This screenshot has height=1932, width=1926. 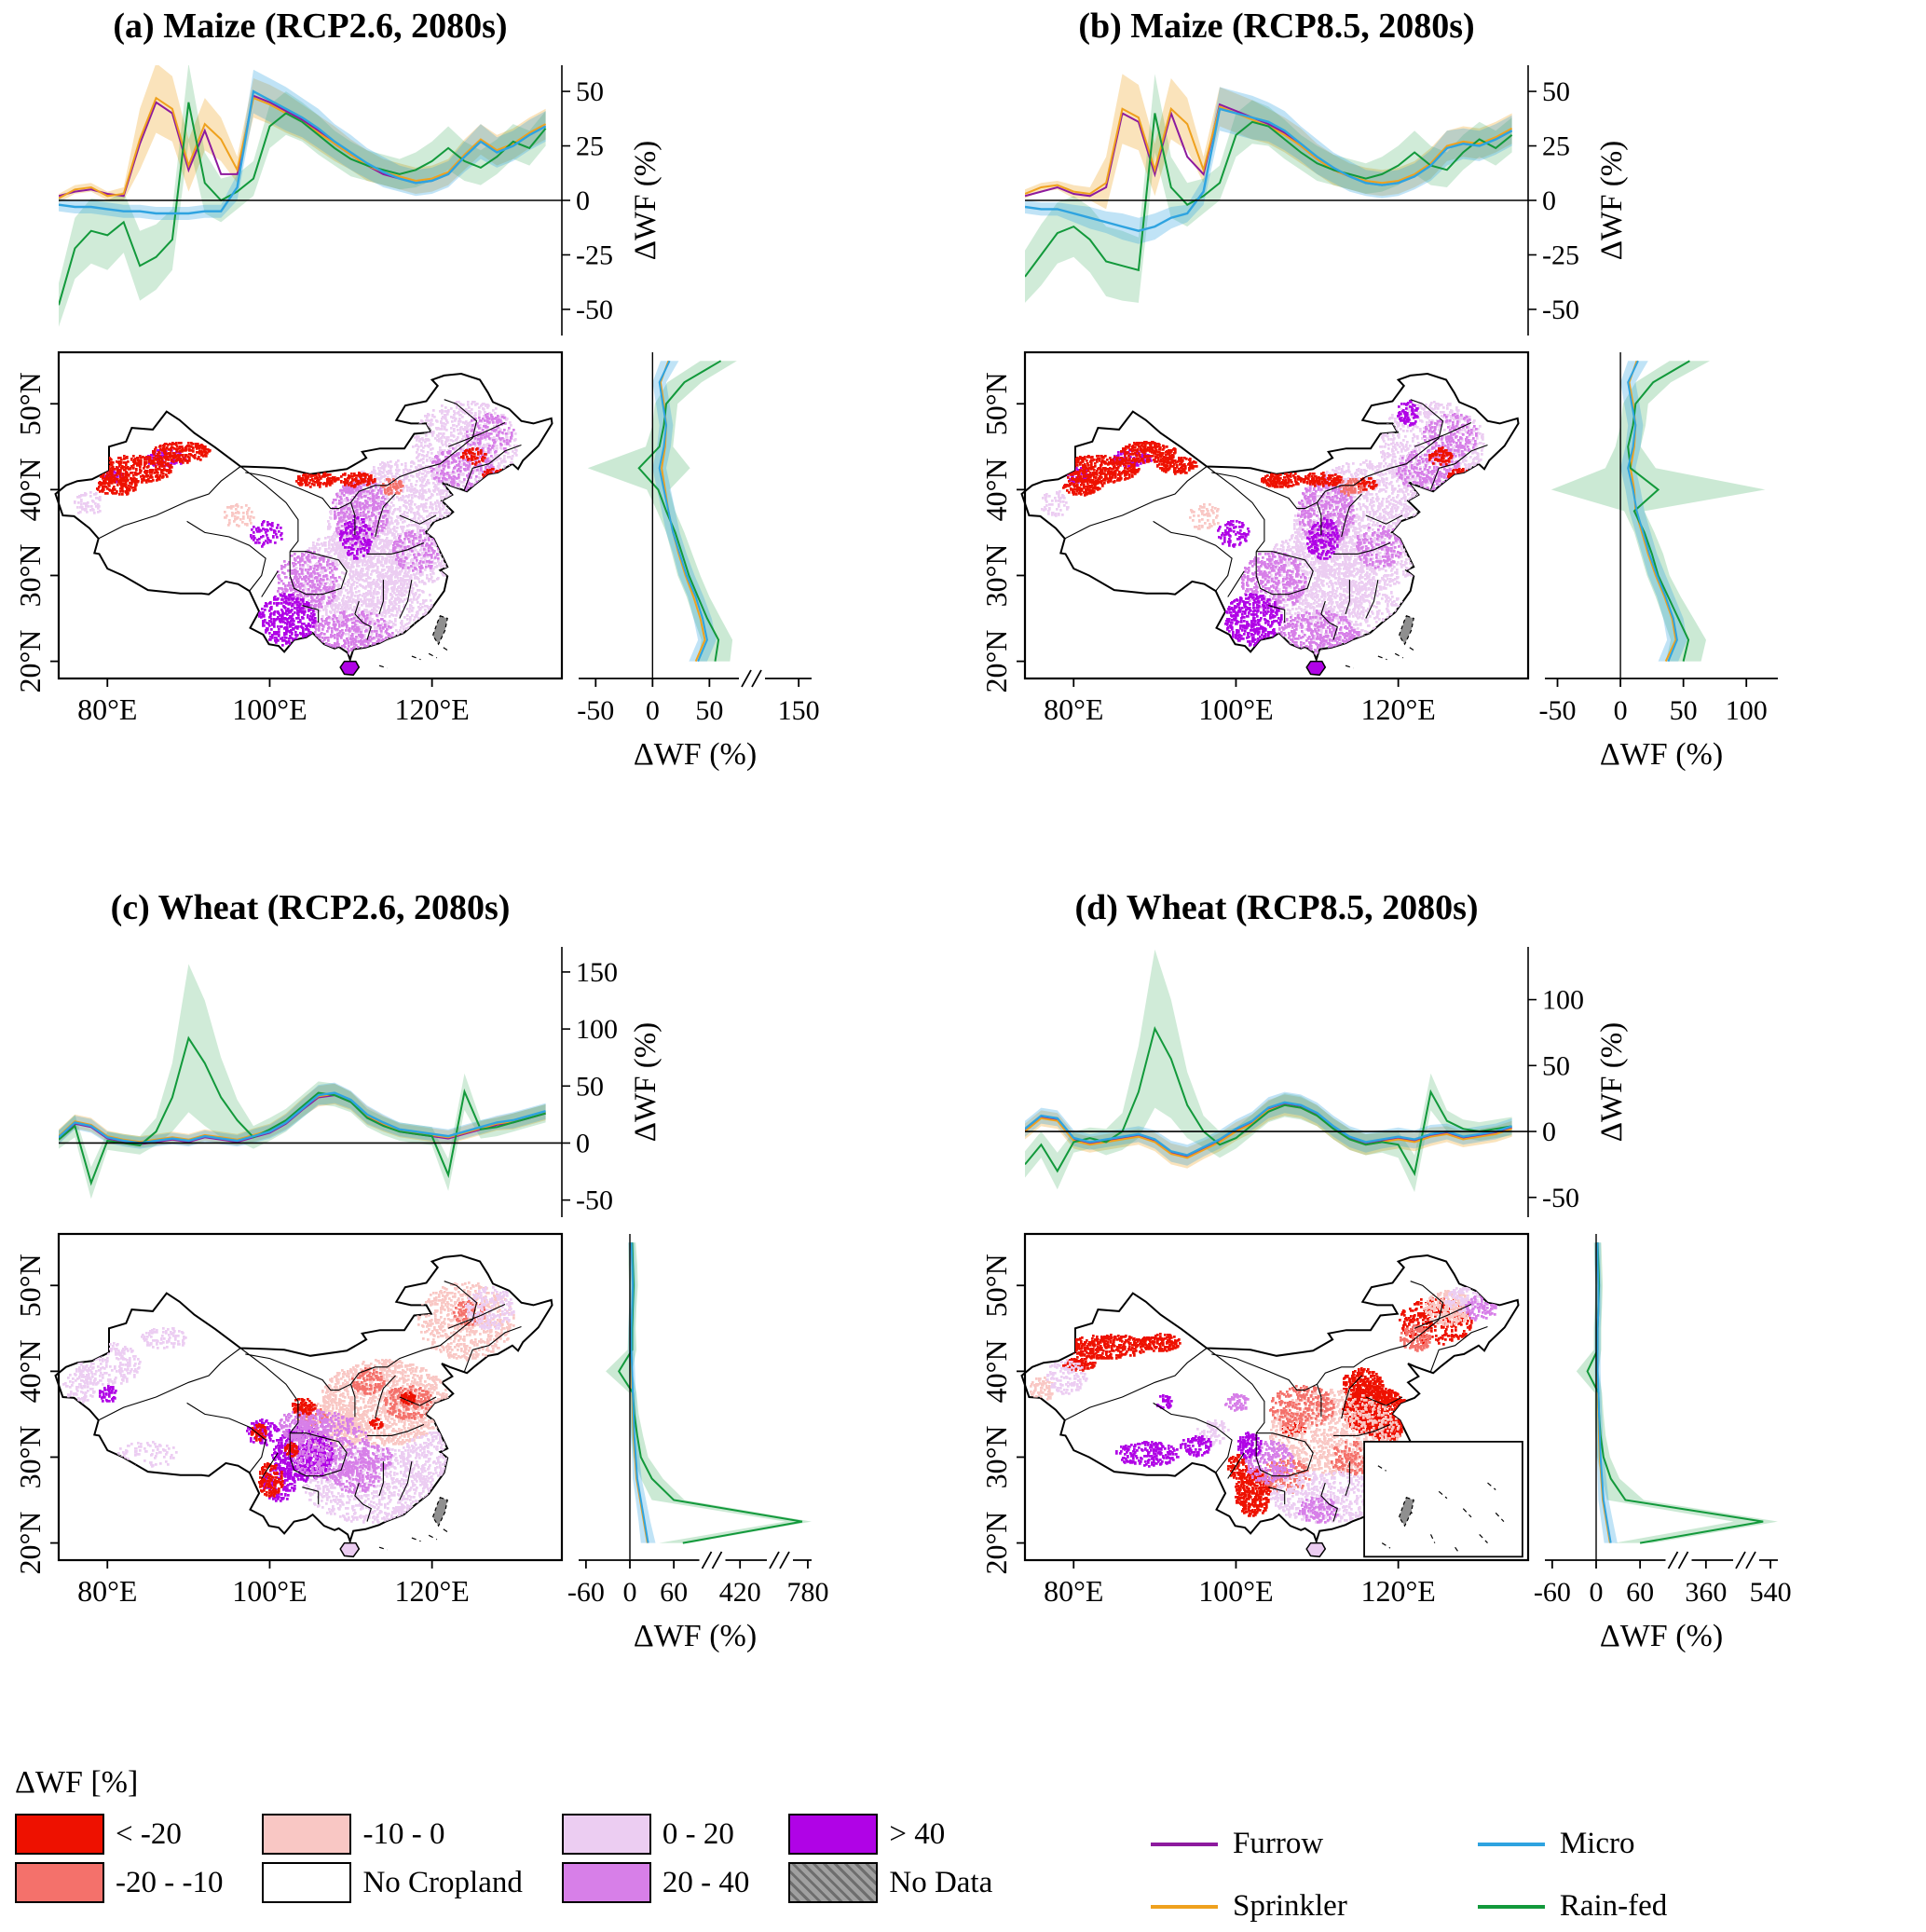 What do you see at coordinates (149, 1833) in the screenshot?
I see `legend-category-label: < -20` at bounding box center [149, 1833].